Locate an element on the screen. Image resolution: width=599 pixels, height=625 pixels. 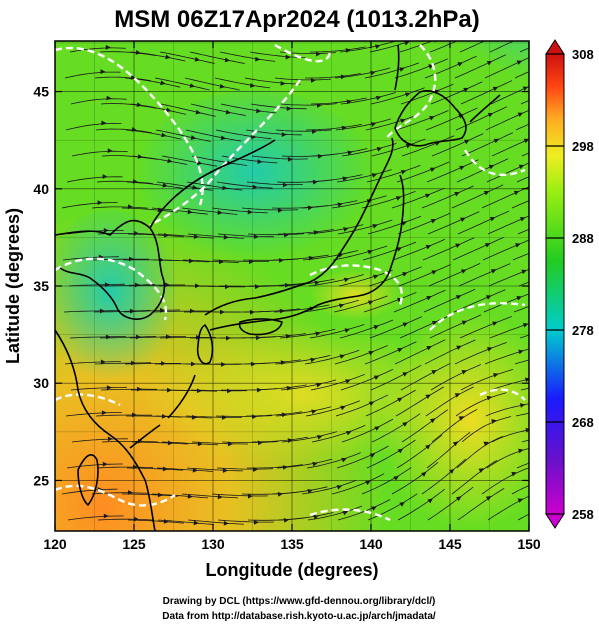
coastline-china is located at coordinates (105, 430).